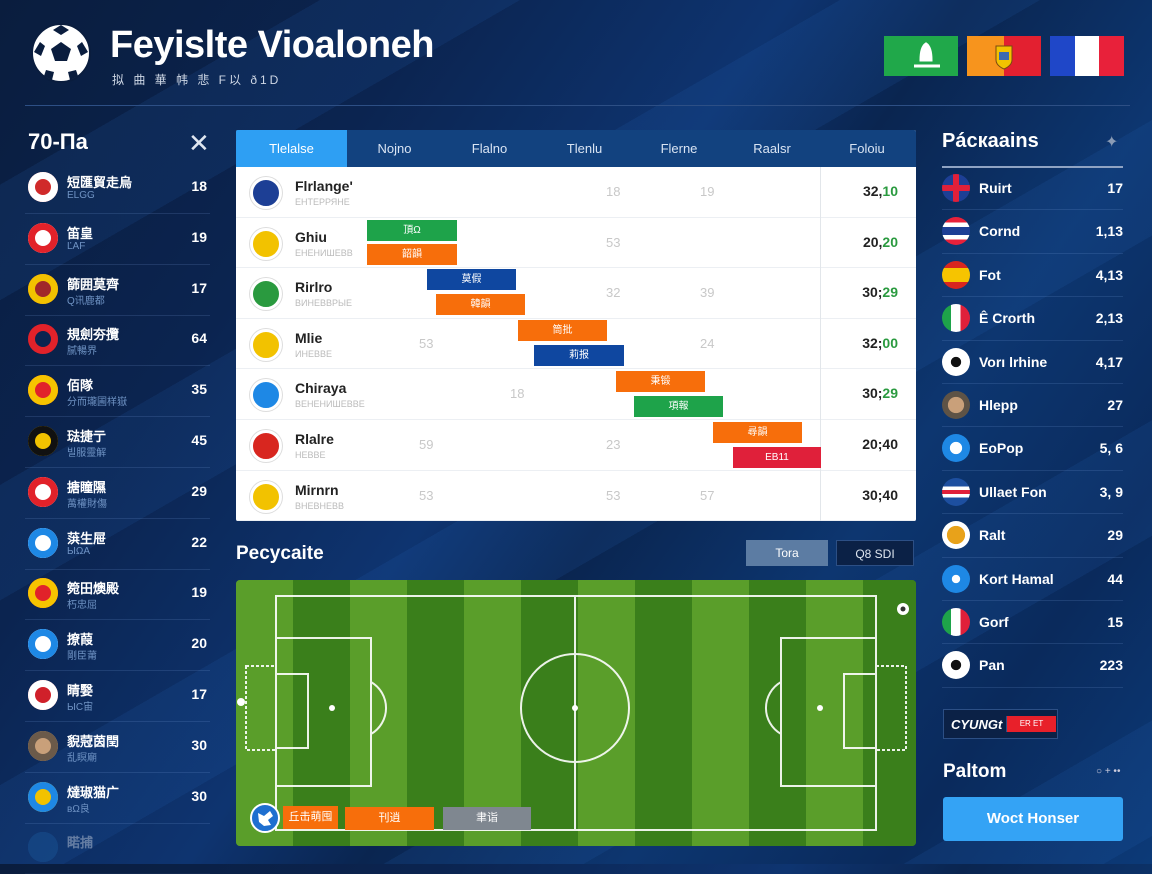 This screenshot has width=1152, height=874. What do you see at coordinates (1032, 449) in the screenshot?
I see `list-item: EoPop 5, 6` at bounding box center [1032, 449].